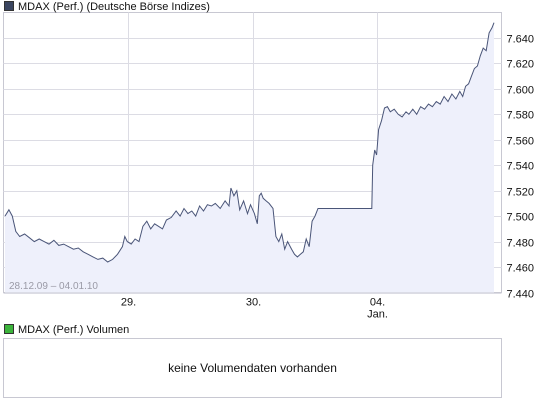  I want to click on y-tick-label: 7.640, so click(521, 40).